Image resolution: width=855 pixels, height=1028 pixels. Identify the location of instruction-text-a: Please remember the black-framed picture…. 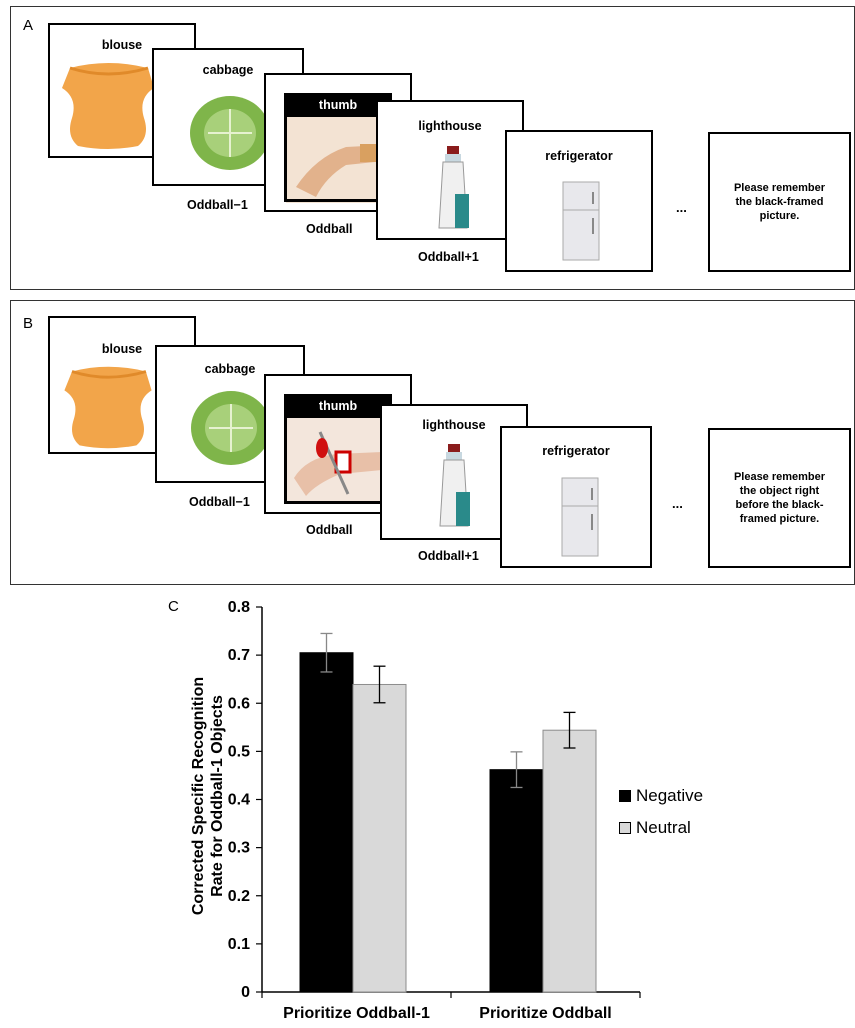
(779, 202).